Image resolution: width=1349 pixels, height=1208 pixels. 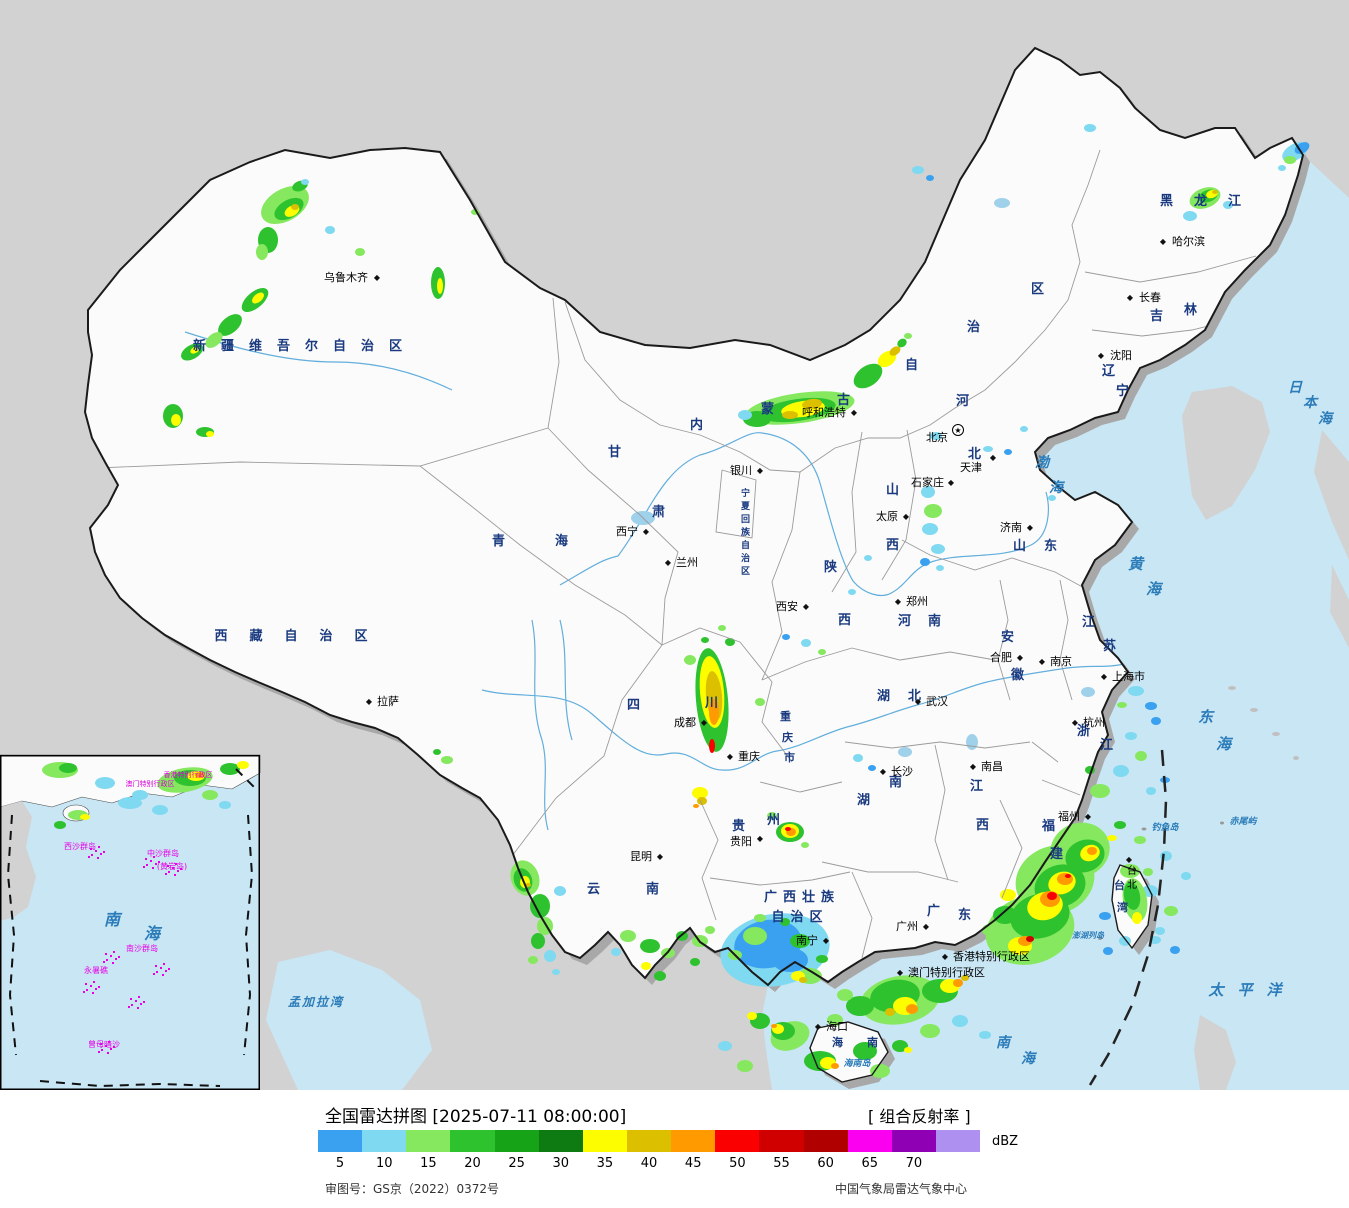 I want to click on inset-frame, so click(x=130, y=922).